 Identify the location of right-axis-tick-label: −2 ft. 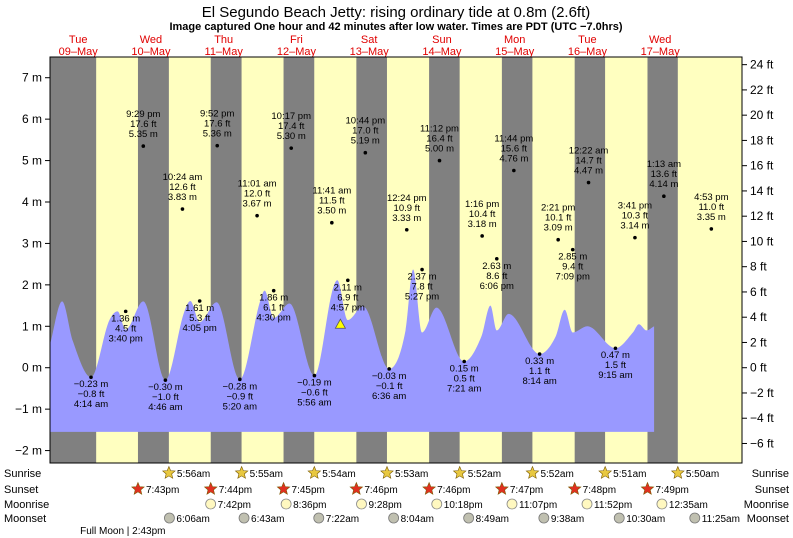
(762, 393).